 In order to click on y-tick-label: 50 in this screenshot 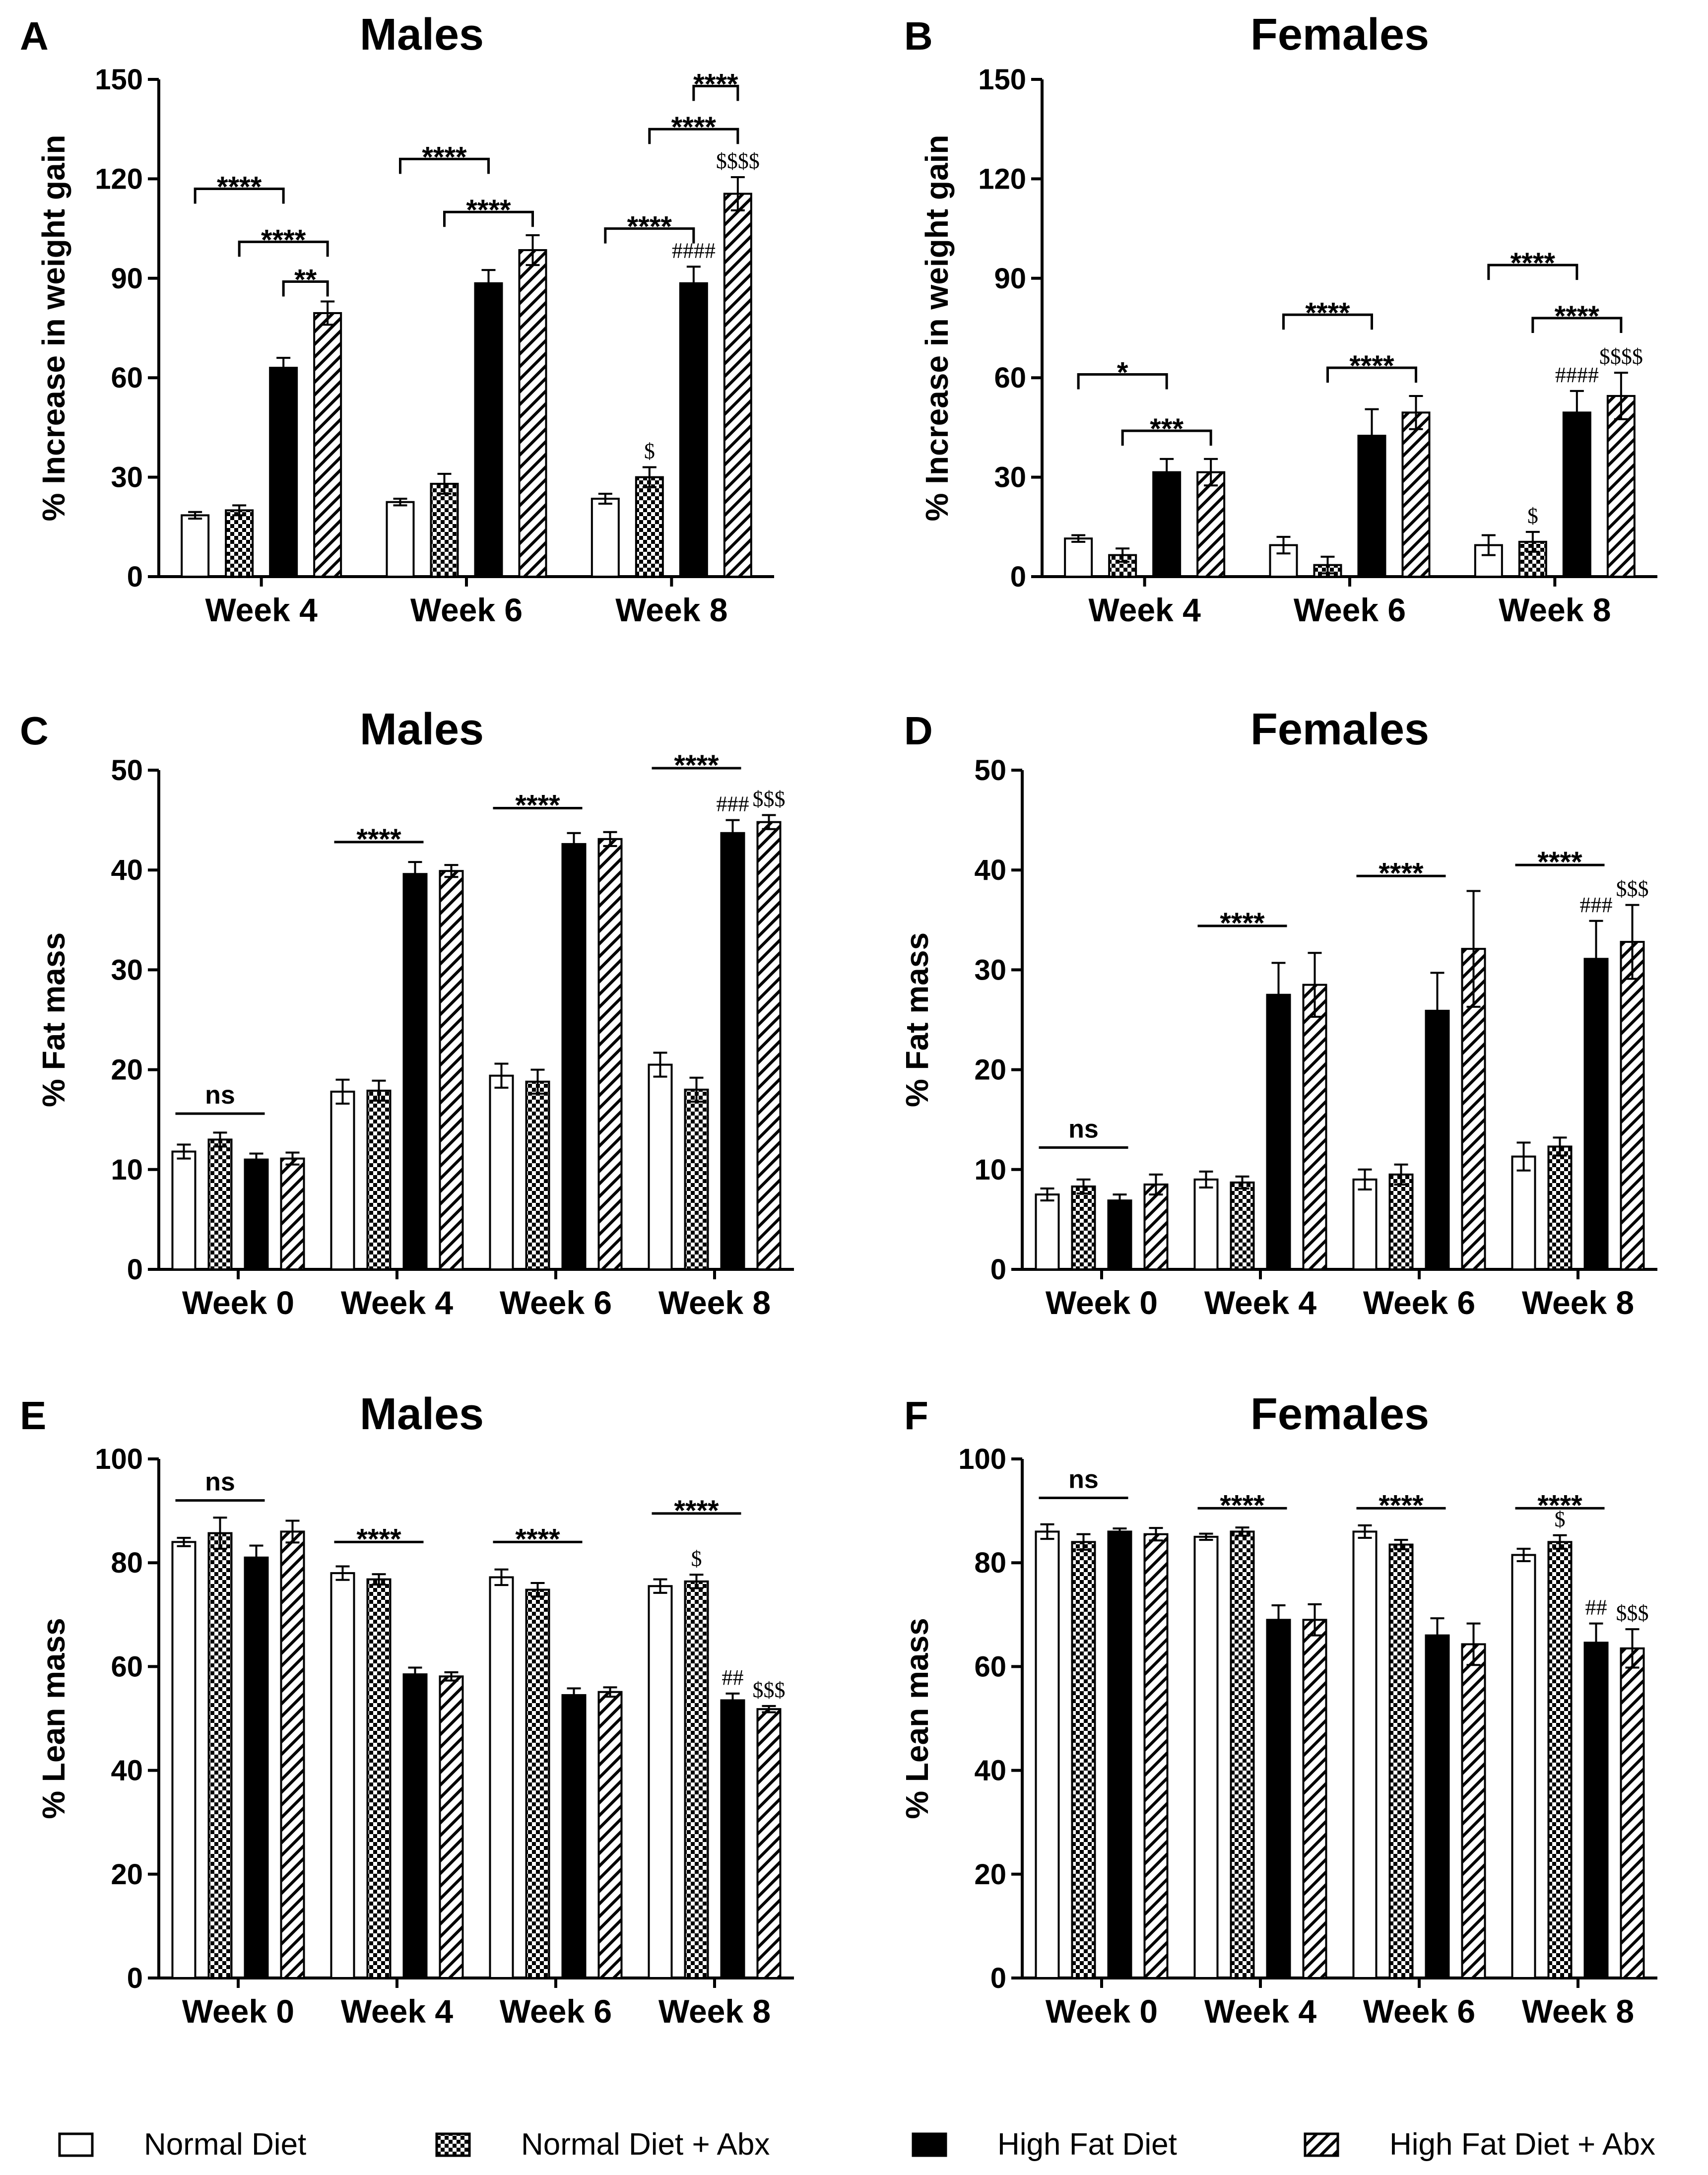, I will do `click(127, 770)`.